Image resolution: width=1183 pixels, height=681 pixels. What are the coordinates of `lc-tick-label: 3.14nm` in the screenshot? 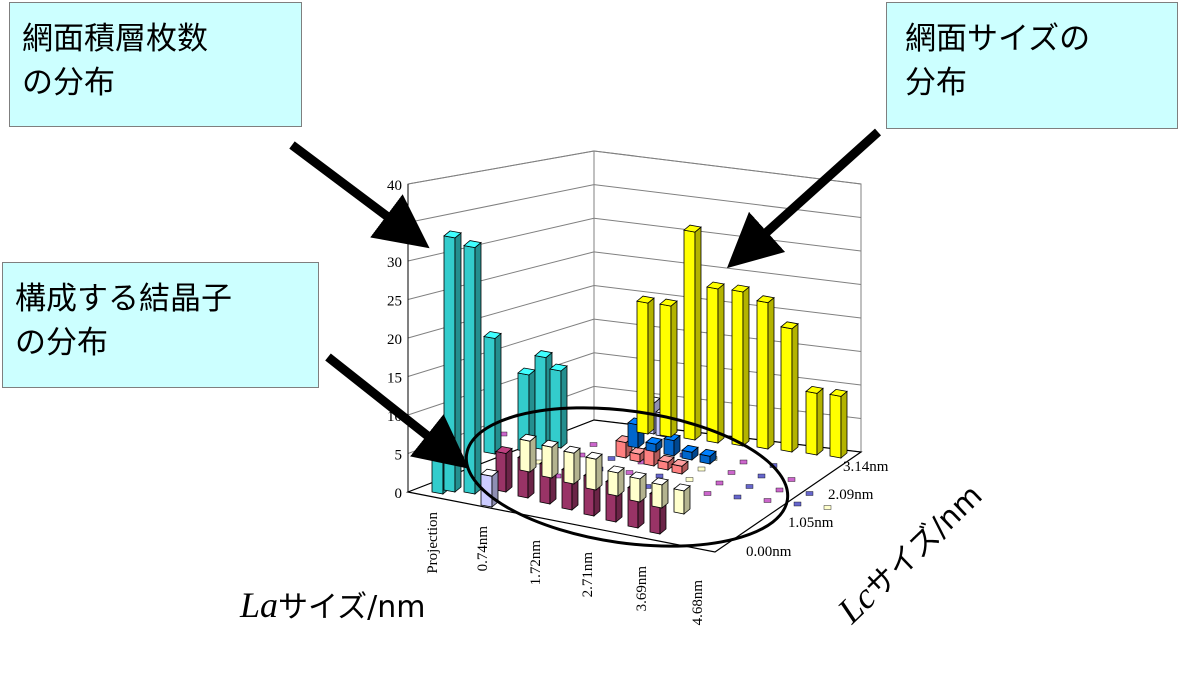 It's located at (866, 467).